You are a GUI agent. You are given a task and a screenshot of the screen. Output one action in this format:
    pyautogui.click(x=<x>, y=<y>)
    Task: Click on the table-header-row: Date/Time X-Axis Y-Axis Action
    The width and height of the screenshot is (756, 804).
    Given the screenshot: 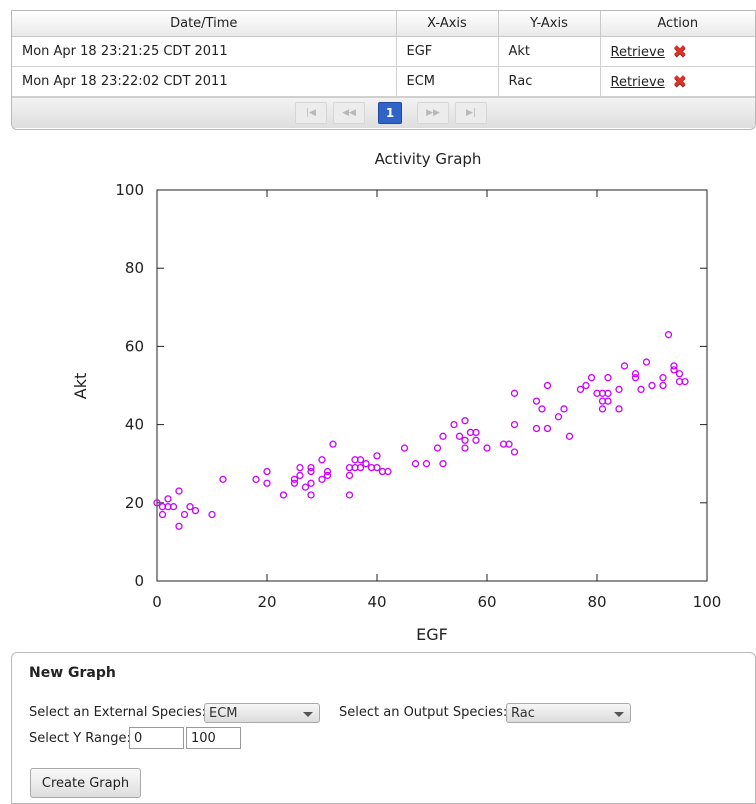 What is the action you would take?
    pyautogui.click(x=383, y=24)
    